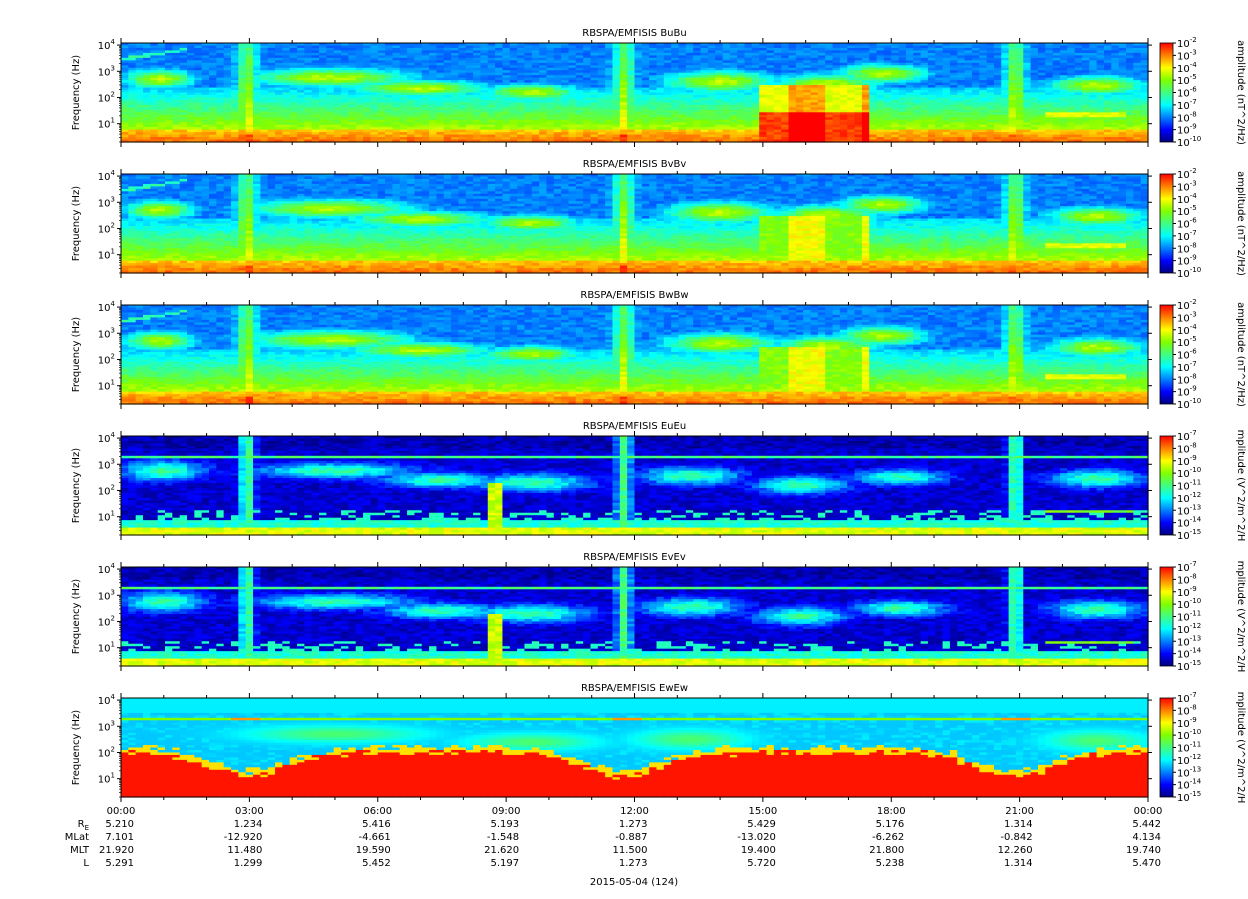 Image resolution: width=1248 pixels, height=899 pixels. Describe the element at coordinates (244, 850) in the screenshot. I see `ephemeris-value: 11.480` at that location.